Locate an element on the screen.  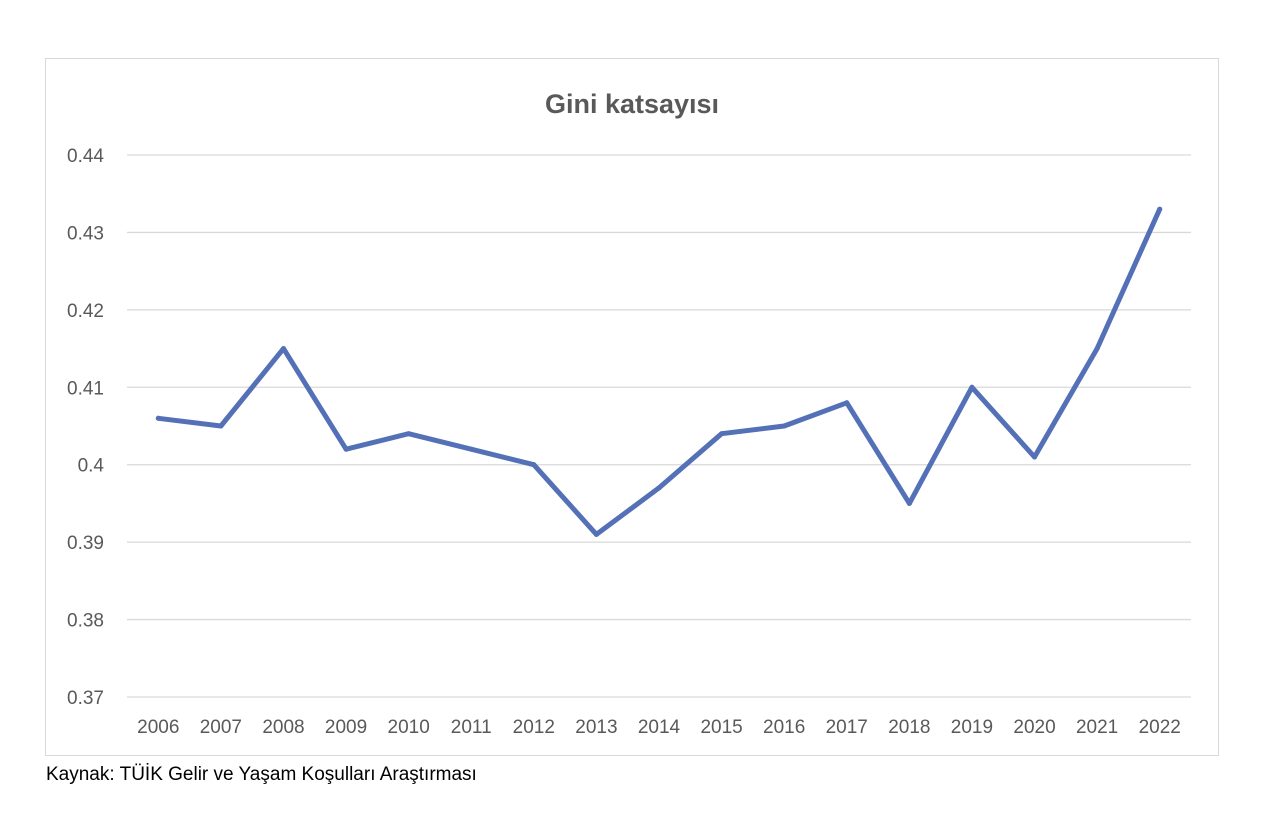
x-tick-label: 2020 is located at coordinates (1034, 727).